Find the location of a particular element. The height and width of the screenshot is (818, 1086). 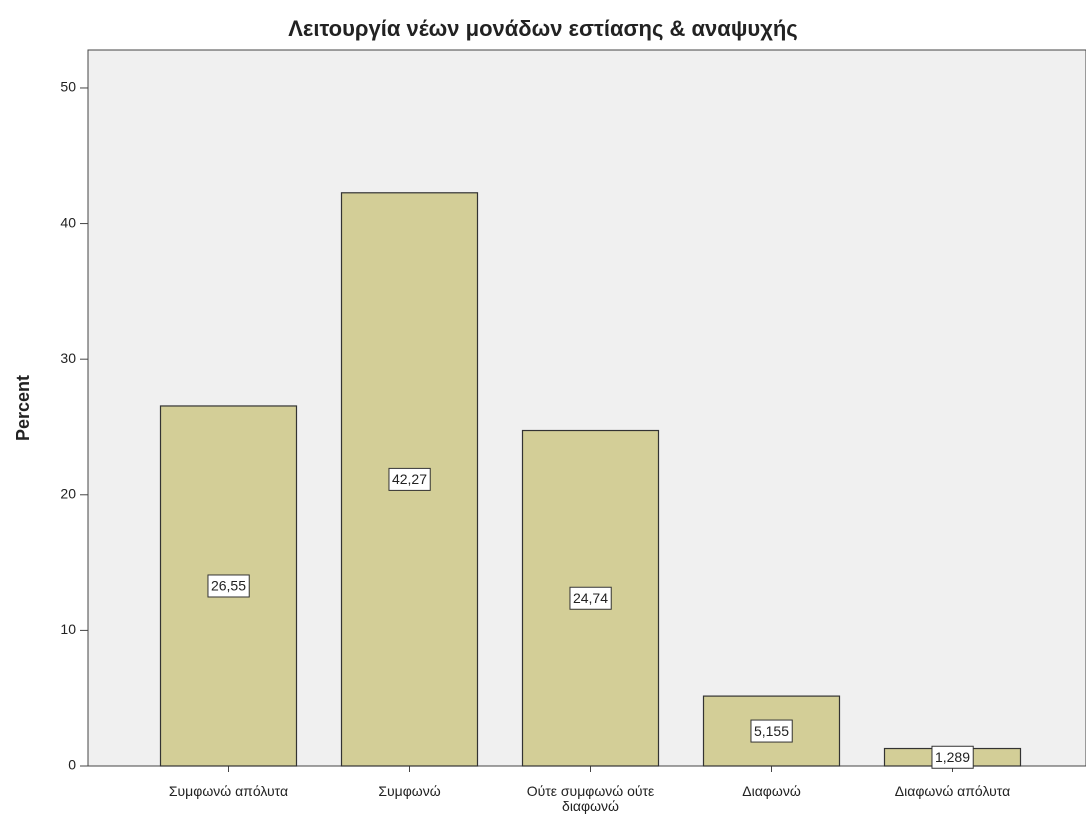

y-tick-label: 40 is located at coordinates (68, 222).